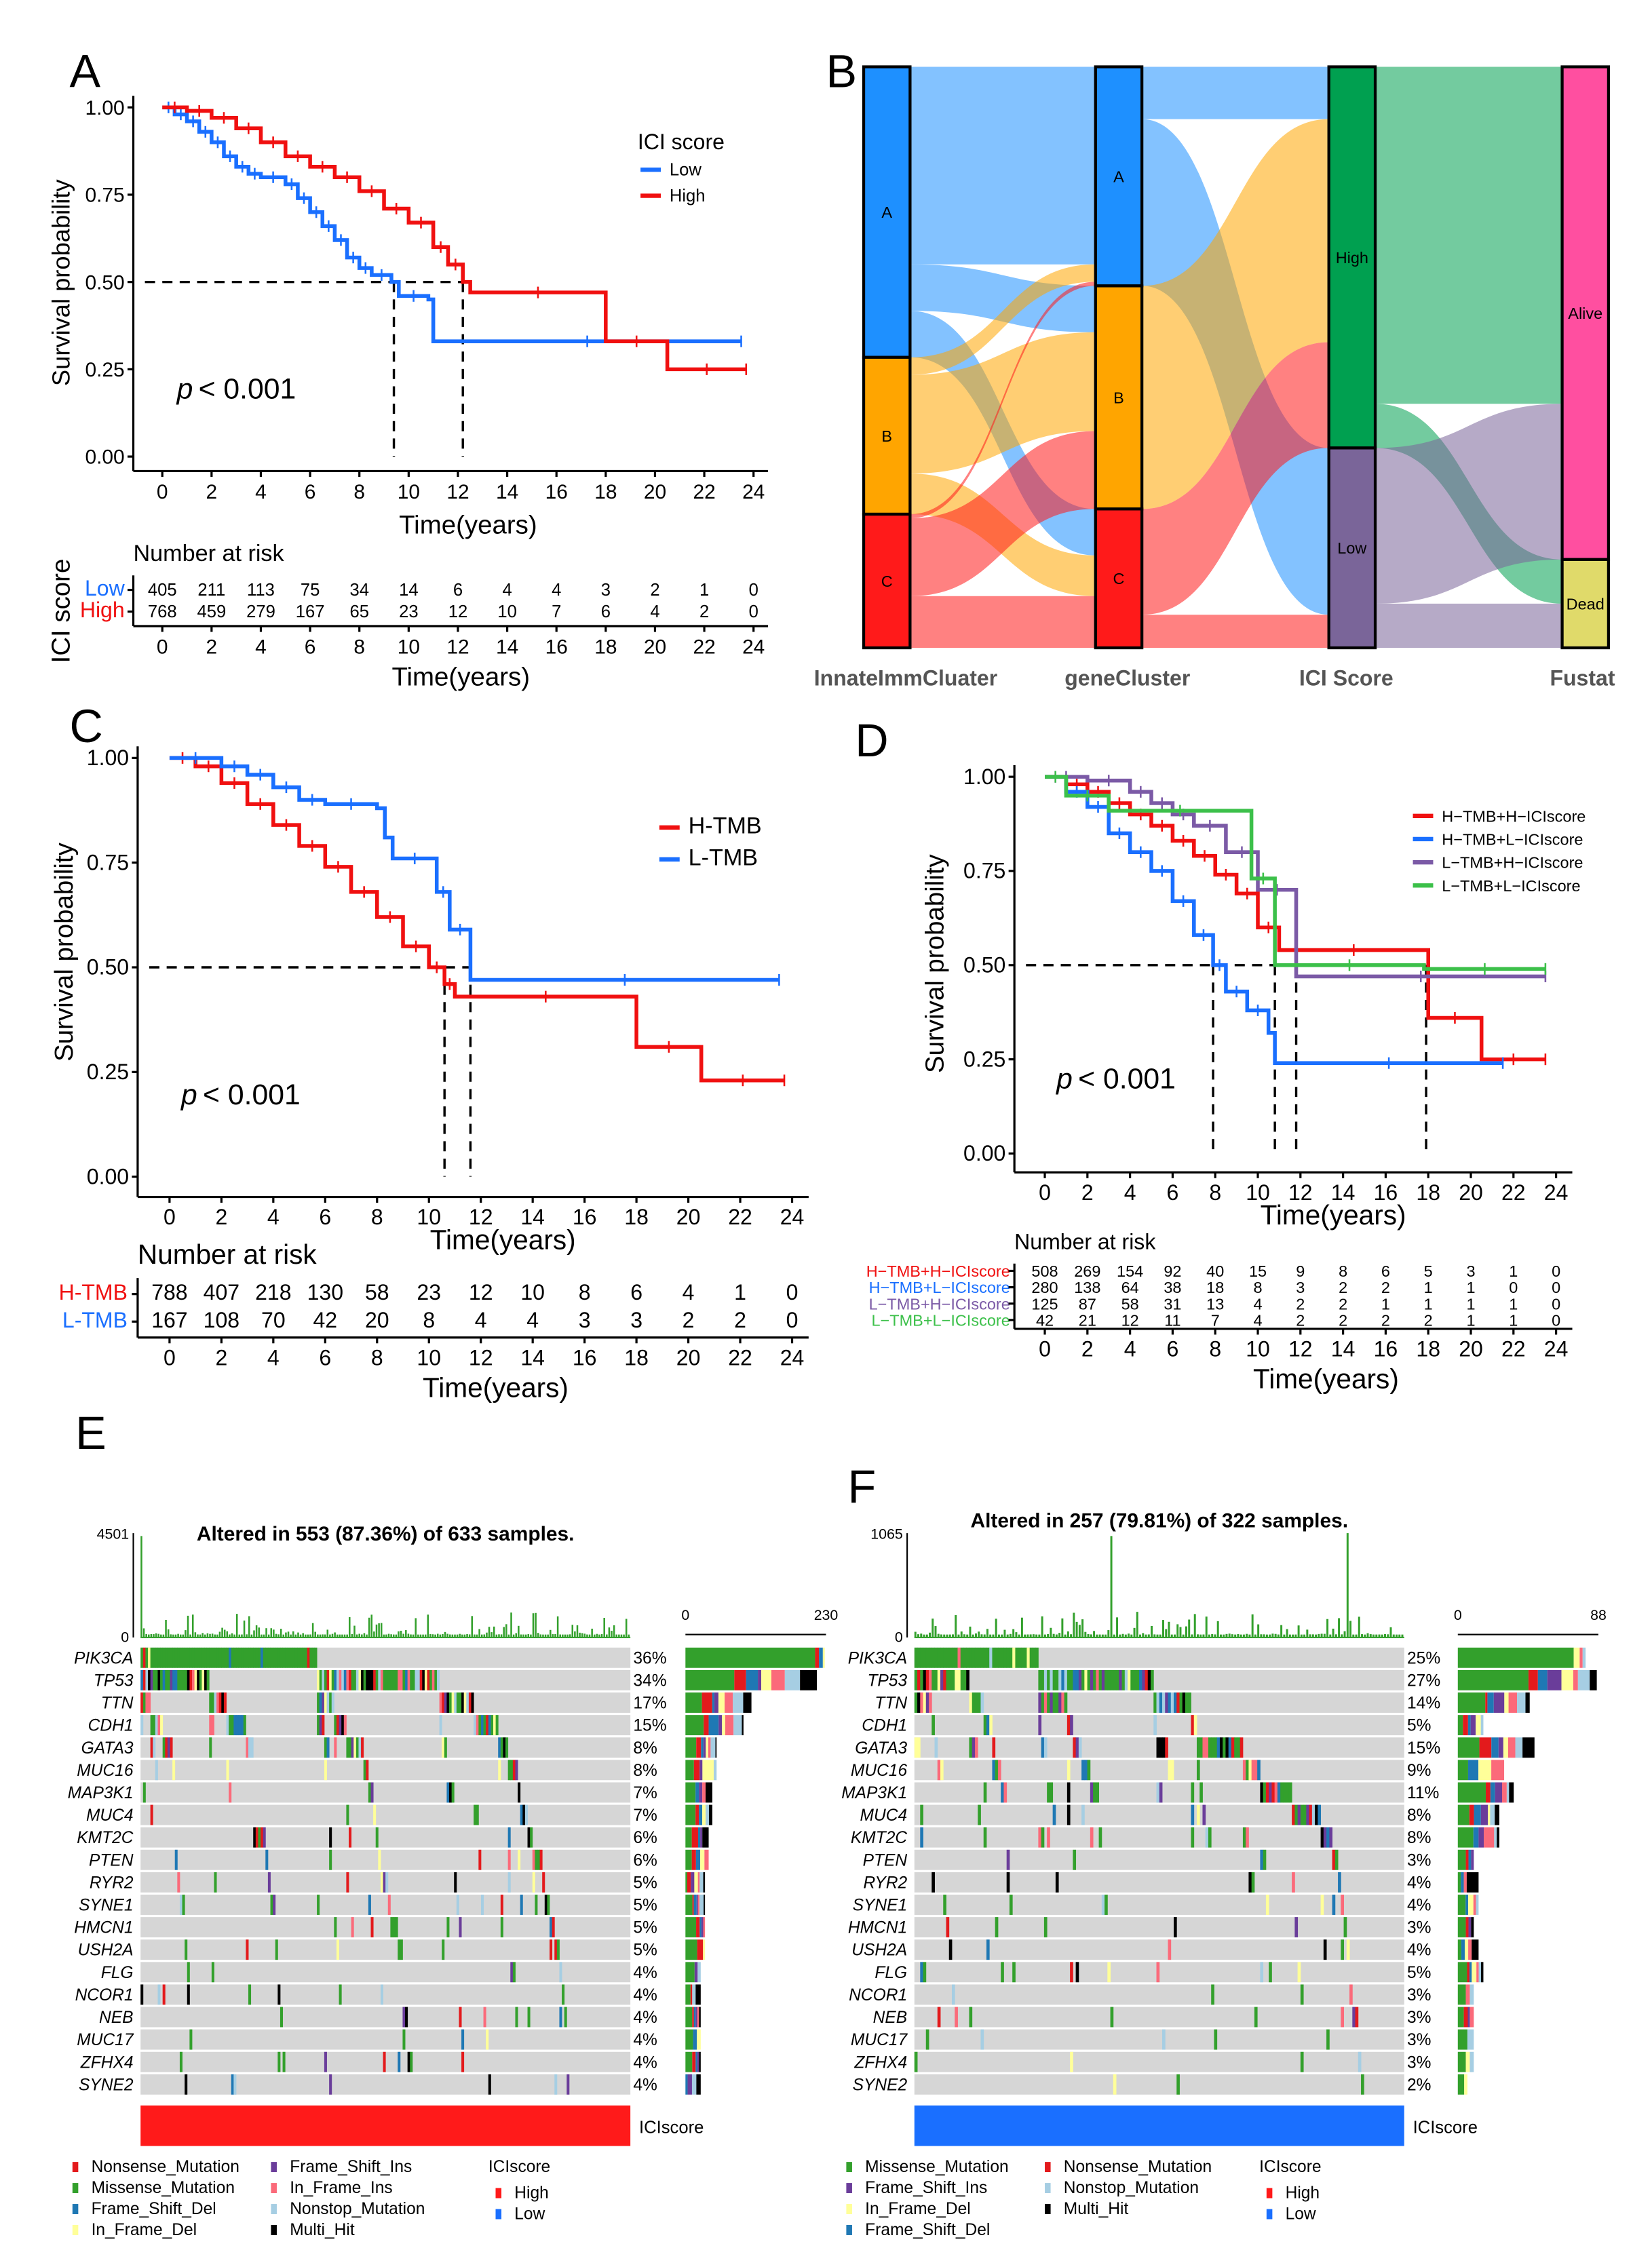 The width and height of the screenshot is (1652, 2265). What do you see at coordinates (1326, 1378) in the screenshot?
I see `risk-x-axis-label: Time(years)` at bounding box center [1326, 1378].